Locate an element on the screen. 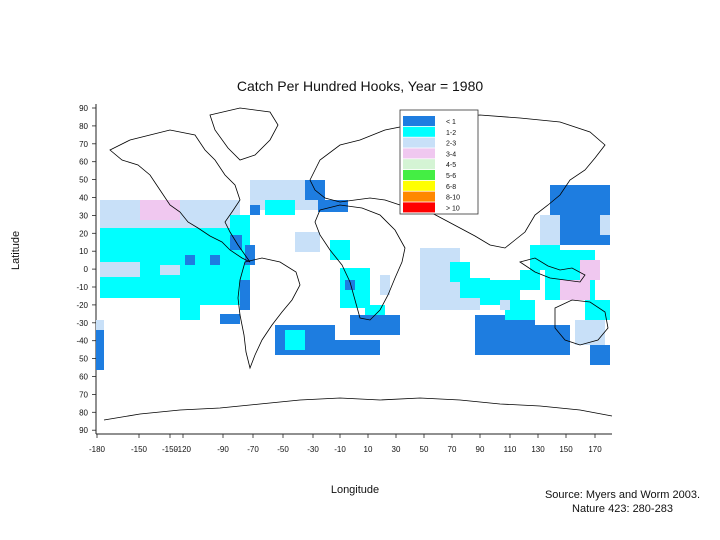  x-tick-label: 110 is located at coordinates (510, 449).